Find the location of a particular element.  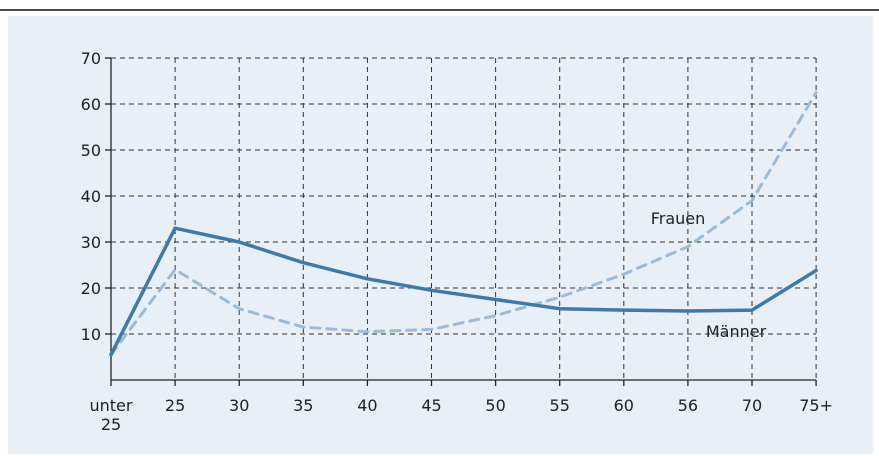

y-tick-label: 50 is located at coordinates (91, 150).